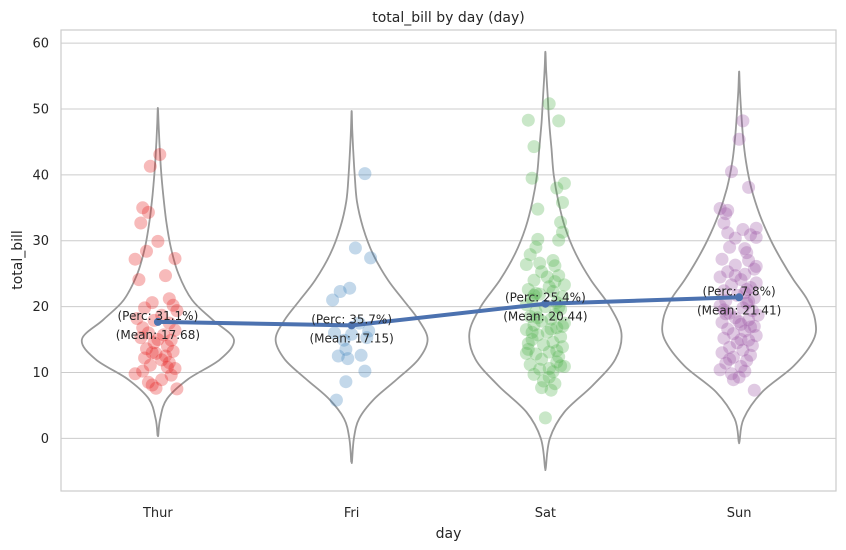 The width and height of the screenshot is (846, 550). Describe the element at coordinates (40, 110) in the screenshot. I see `y-tick-label: 50` at that location.